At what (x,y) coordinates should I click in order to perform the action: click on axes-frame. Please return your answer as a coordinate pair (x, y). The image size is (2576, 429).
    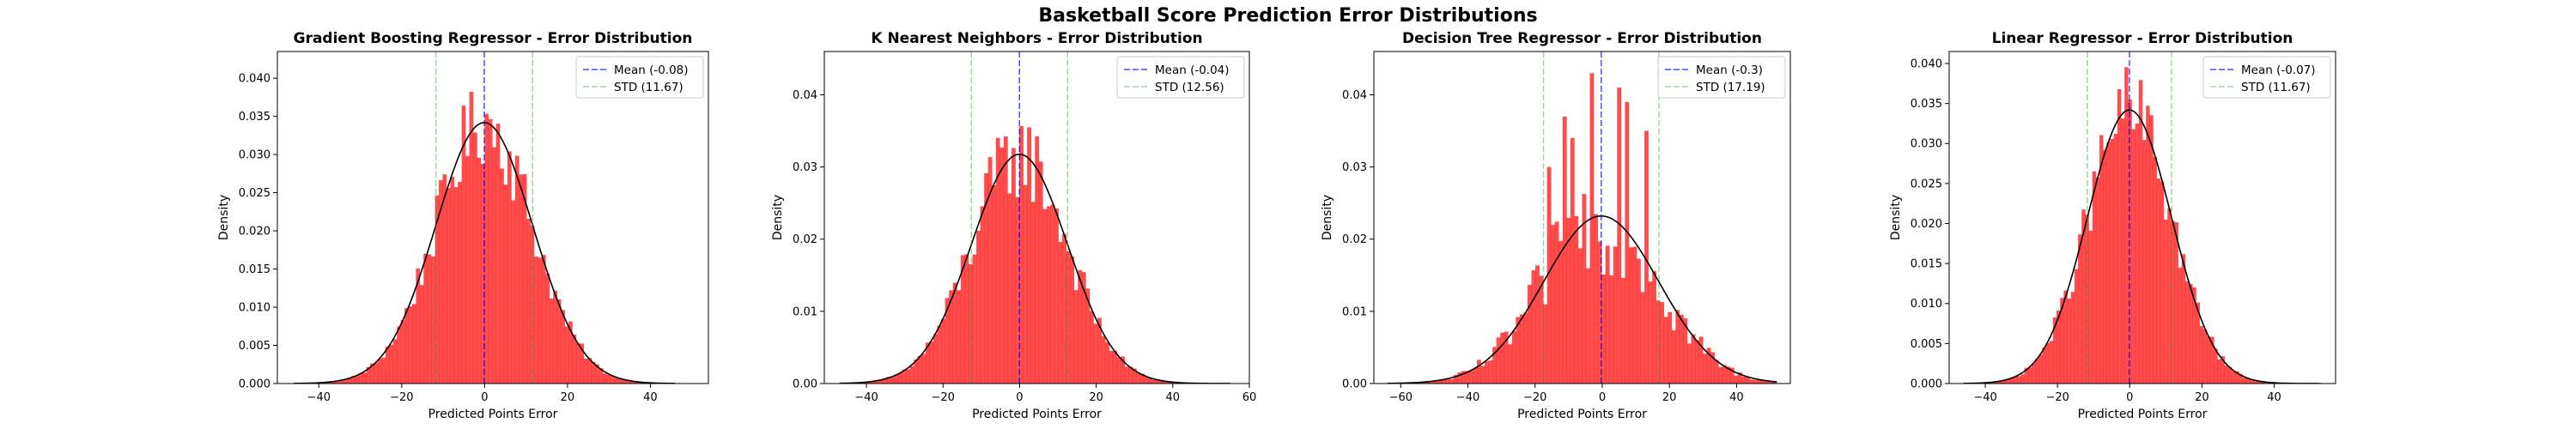
    Looking at the image, I should click on (2142, 218).